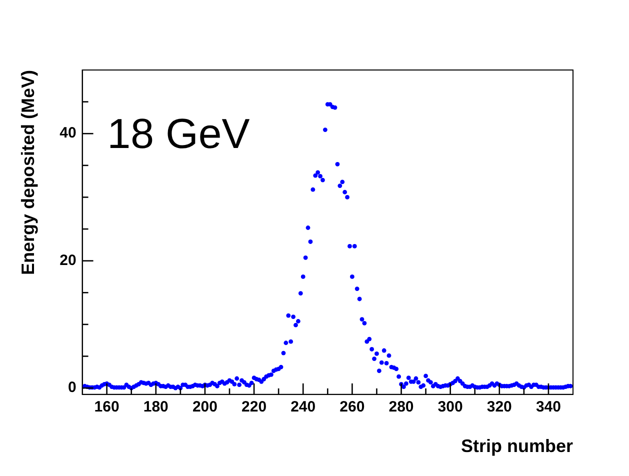 Image resolution: width=629 pixels, height=476 pixels. I want to click on x-tick-label: 260, so click(352, 407).